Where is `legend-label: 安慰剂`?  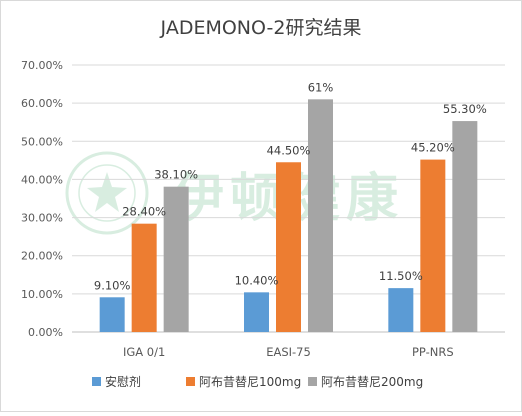
legend-label: 安慰剂 is located at coordinates (123, 381).